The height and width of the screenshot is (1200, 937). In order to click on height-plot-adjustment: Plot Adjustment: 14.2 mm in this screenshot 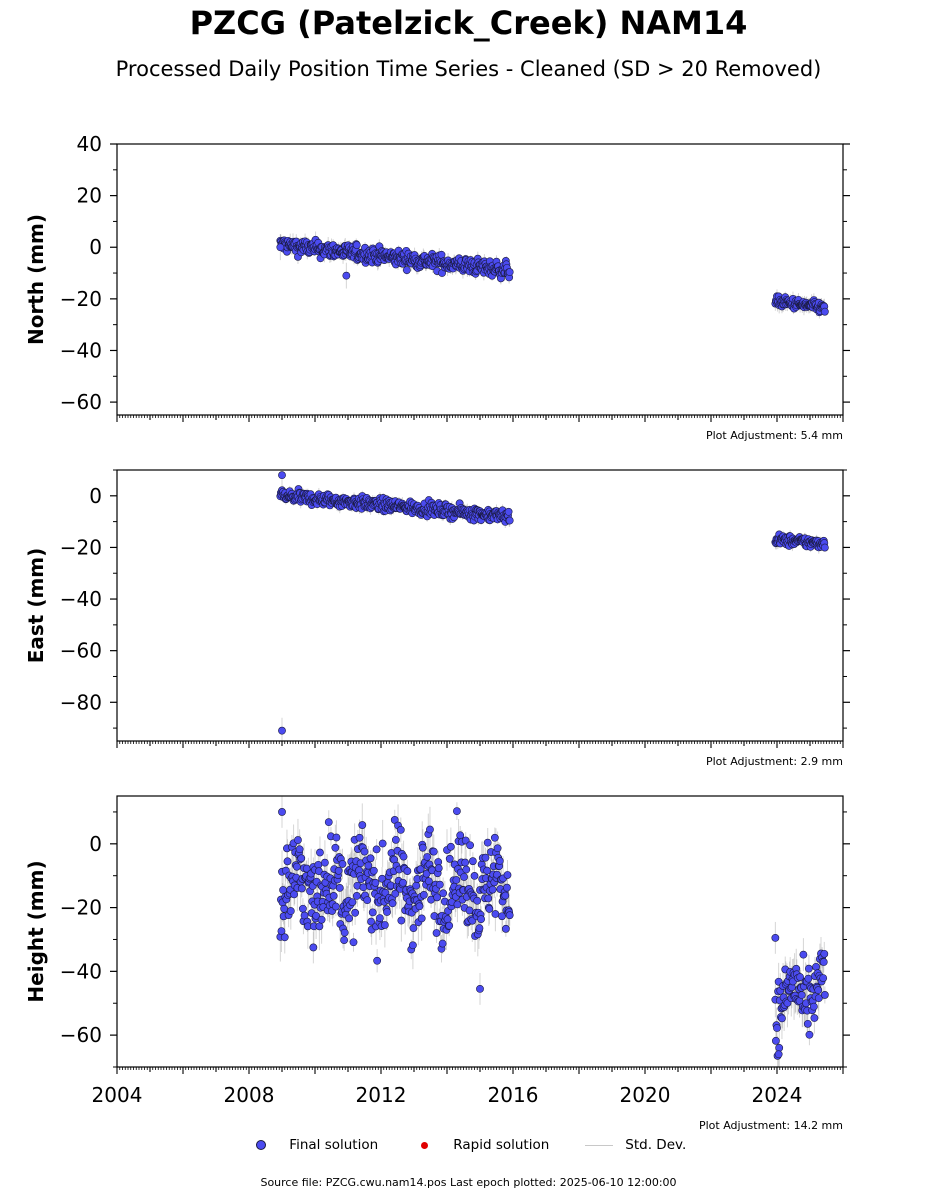, I will do `click(770, 1125)`.